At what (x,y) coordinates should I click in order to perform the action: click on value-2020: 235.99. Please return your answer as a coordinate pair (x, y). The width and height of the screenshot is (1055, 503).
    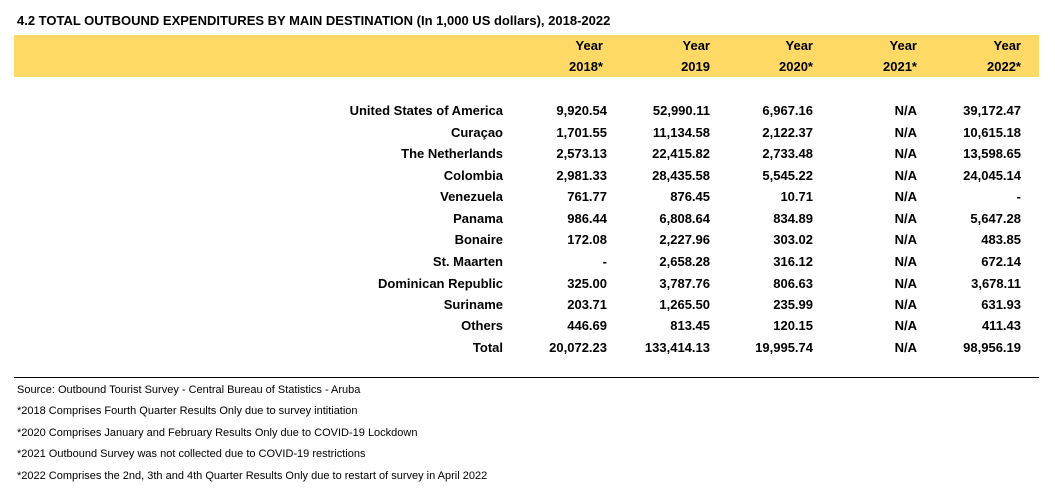
    Looking at the image, I should click on (793, 304).